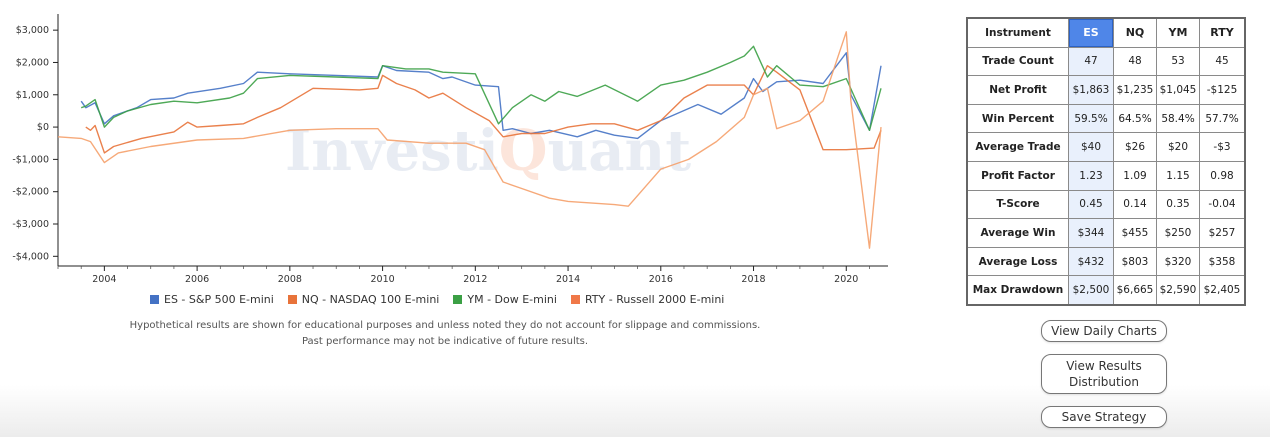 The height and width of the screenshot is (437, 1270). Describe the element at coordinates (1017, 118) in the screenshot. I see `row-label: Win Percent` at that location.